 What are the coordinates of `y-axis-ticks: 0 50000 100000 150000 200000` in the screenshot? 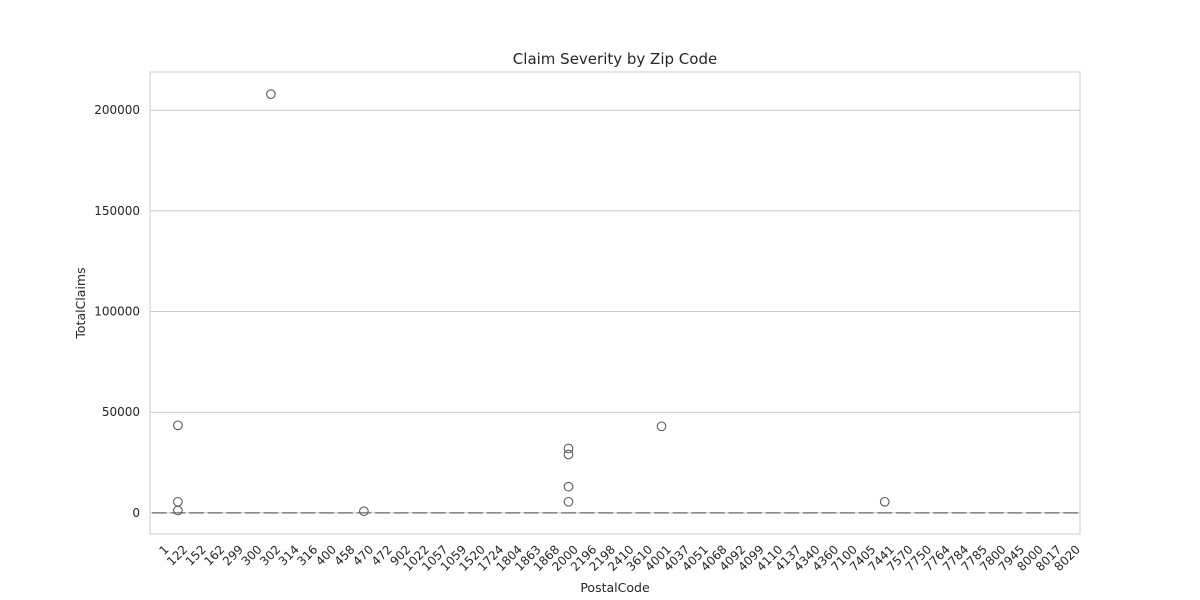 It's located at (117, 311).